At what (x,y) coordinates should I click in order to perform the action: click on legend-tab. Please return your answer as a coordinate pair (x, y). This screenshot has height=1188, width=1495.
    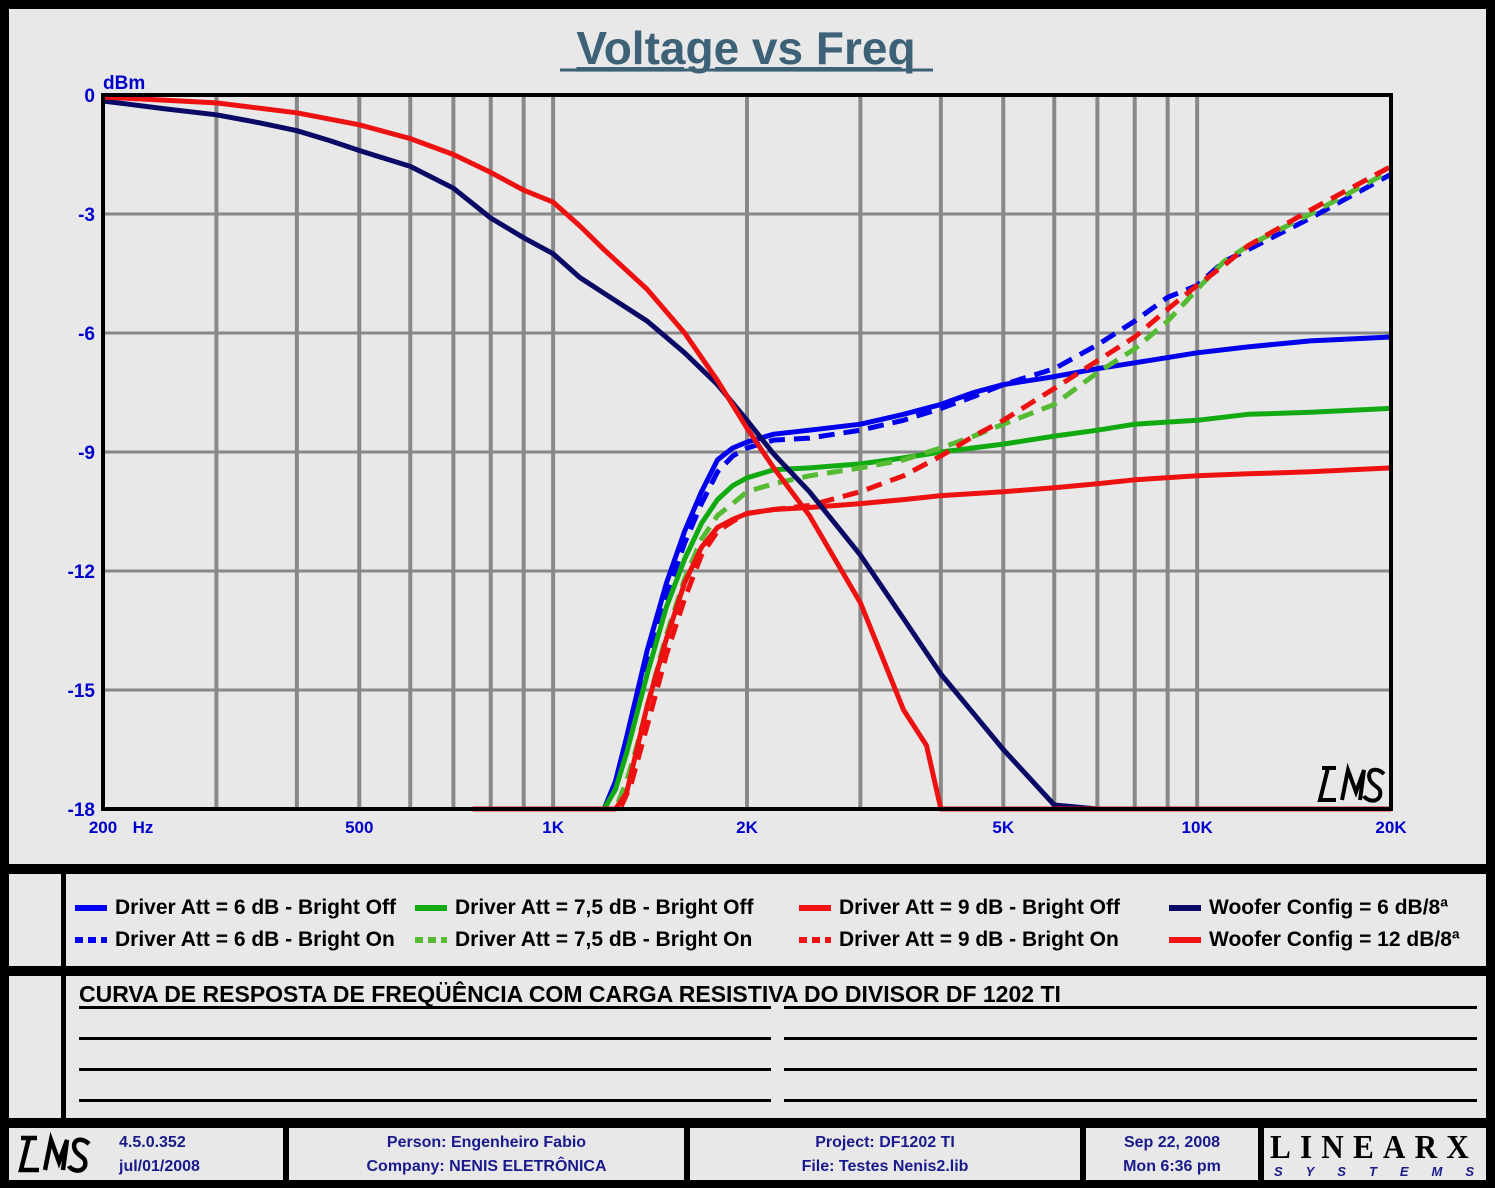
    Looking at the image, I should click on (37, 920).